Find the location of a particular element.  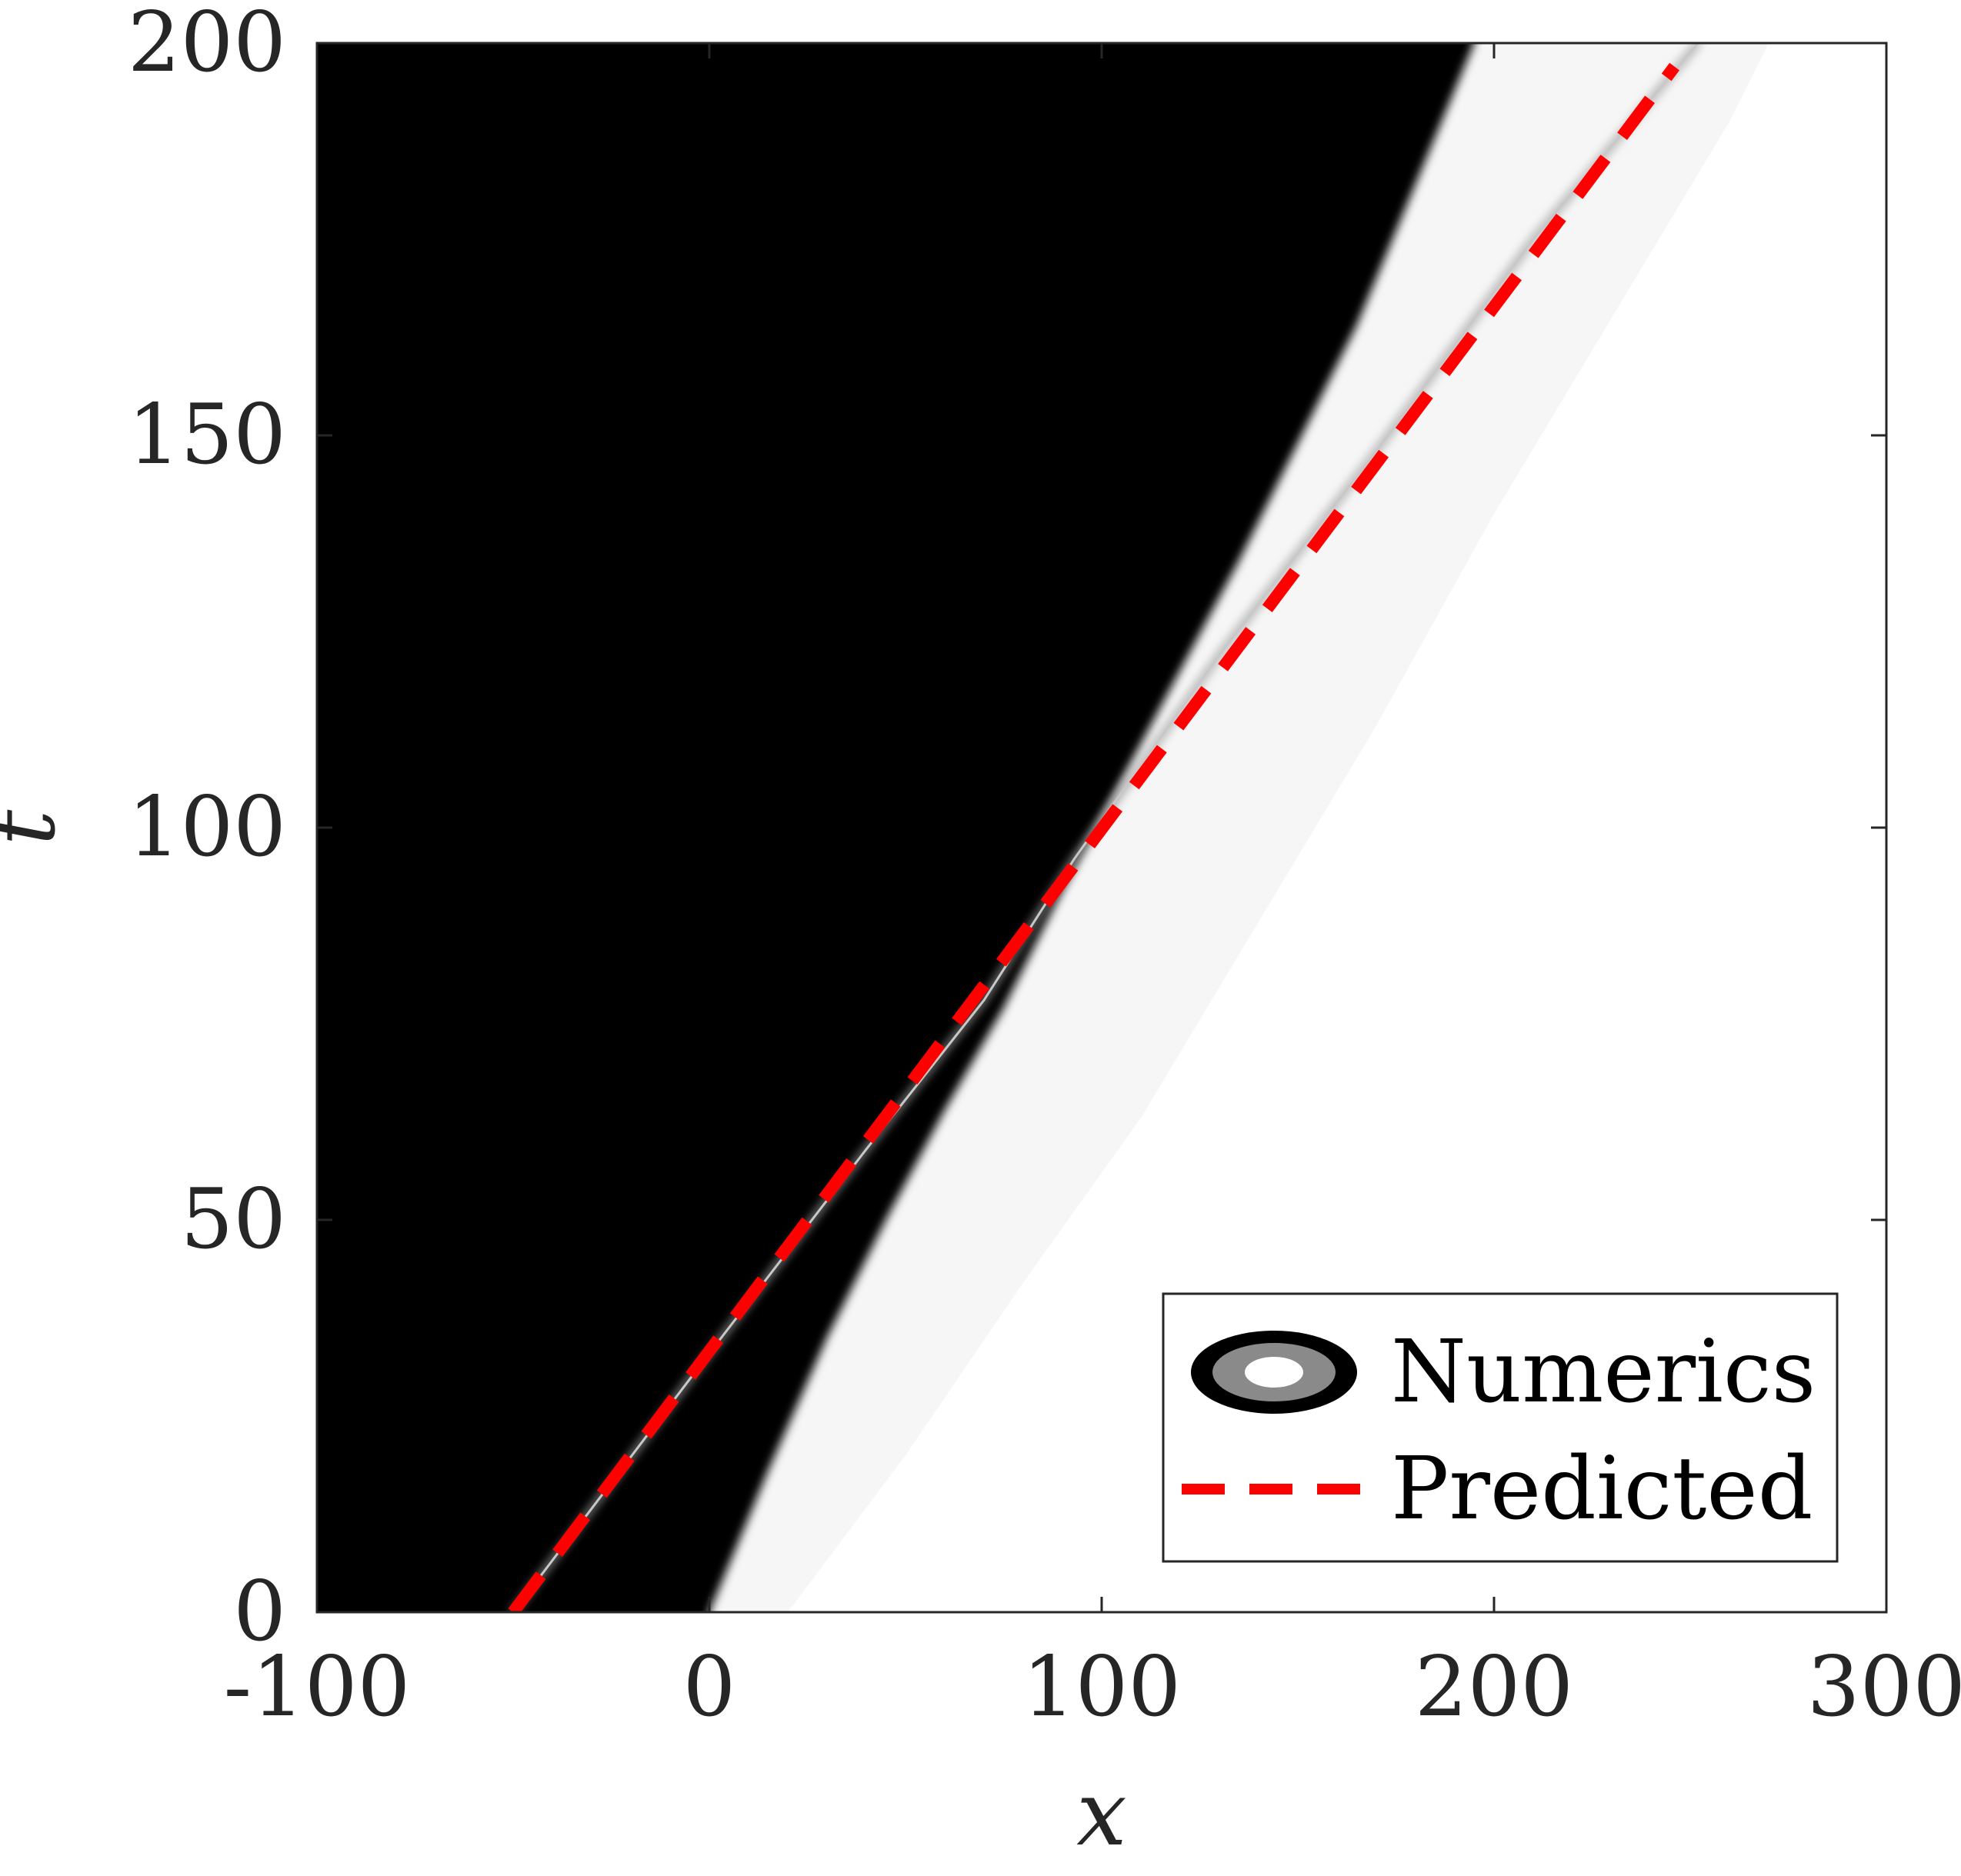

y-tick-label: 0 is located at coordinates (259, 1612).